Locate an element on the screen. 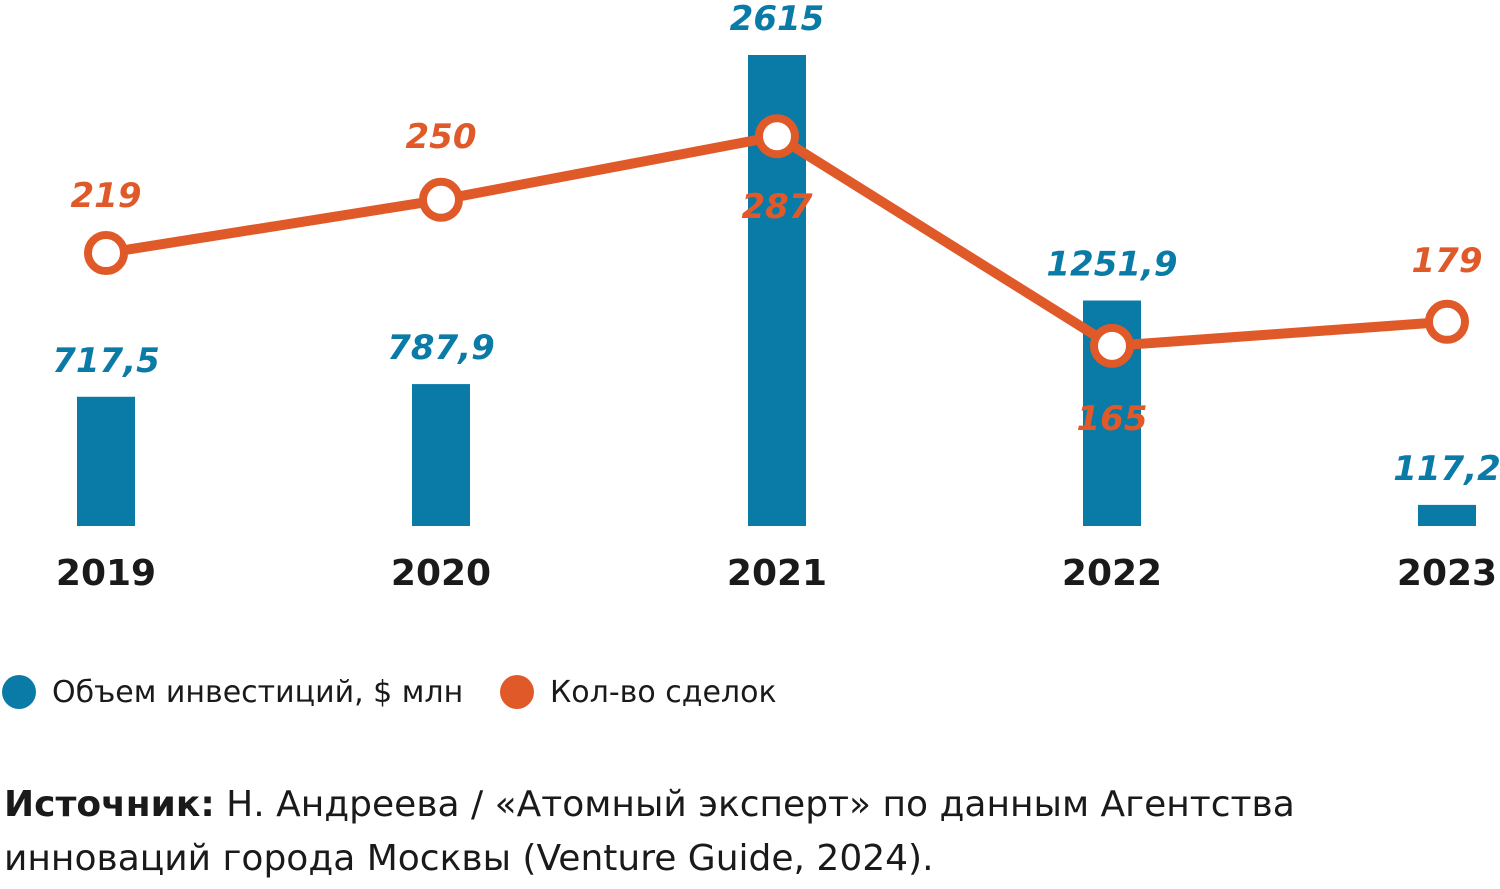  bar-2019 is located at coordinates (106, 461).